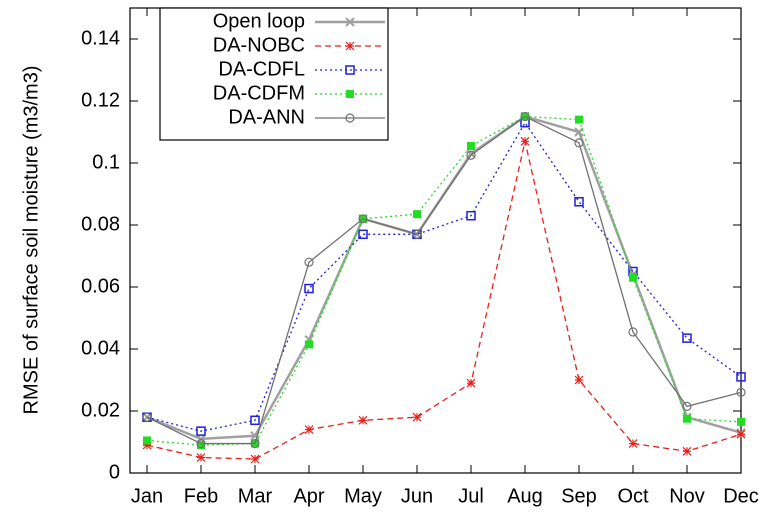 This screenshot has height=522, width=766. I want to click on y-tick-label: 0.12, so click(100, 100).